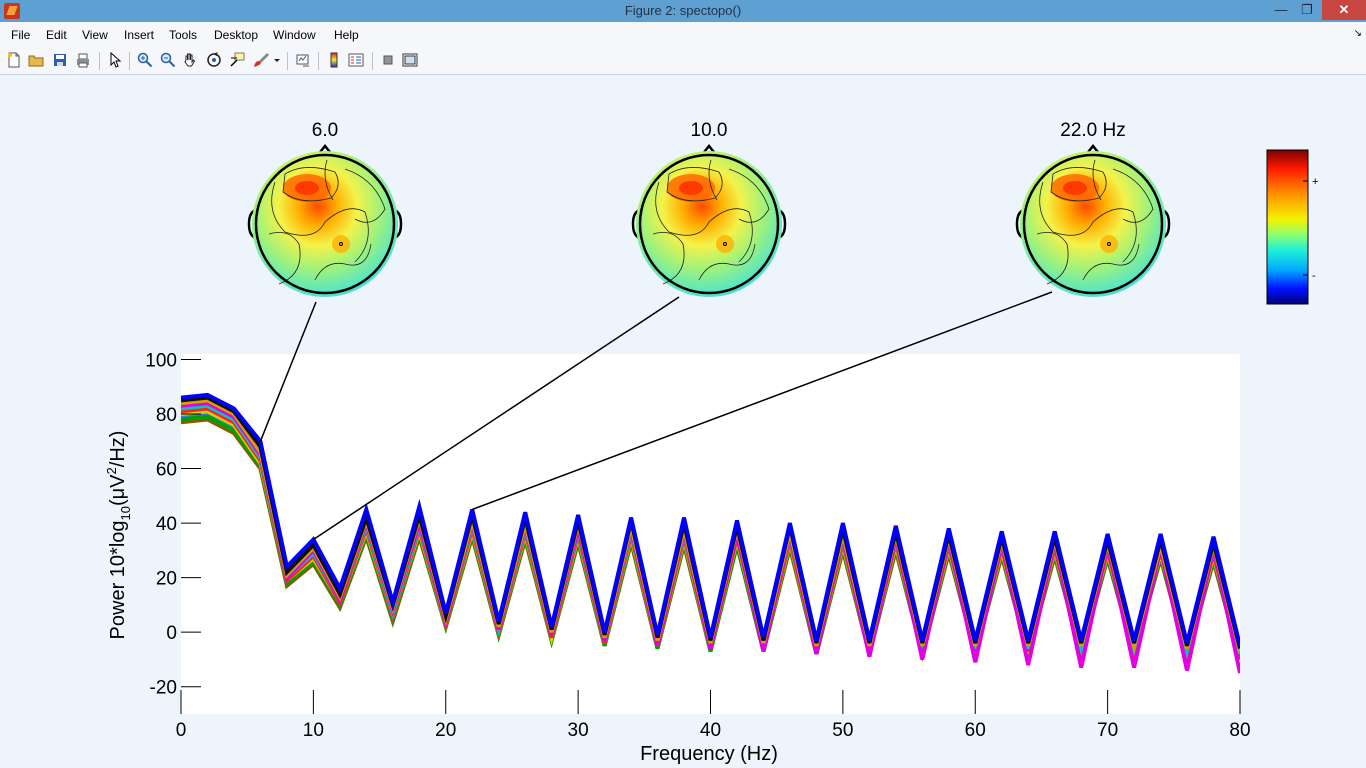  What do you see at coordinates (683, 61) in the screenshot?
I see `figure-toolbar` at bounding box center [683, 61].